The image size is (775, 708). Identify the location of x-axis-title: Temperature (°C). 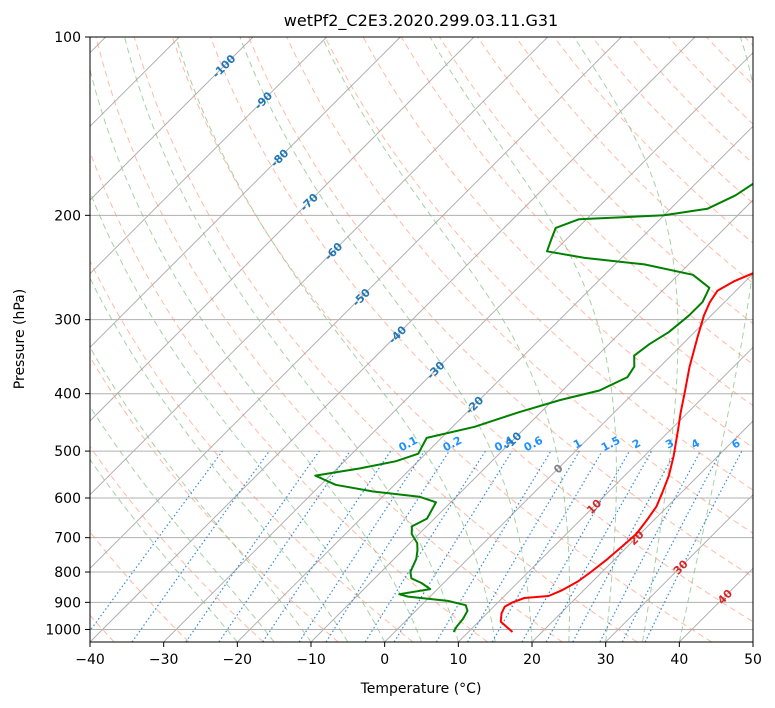
(421, 689).